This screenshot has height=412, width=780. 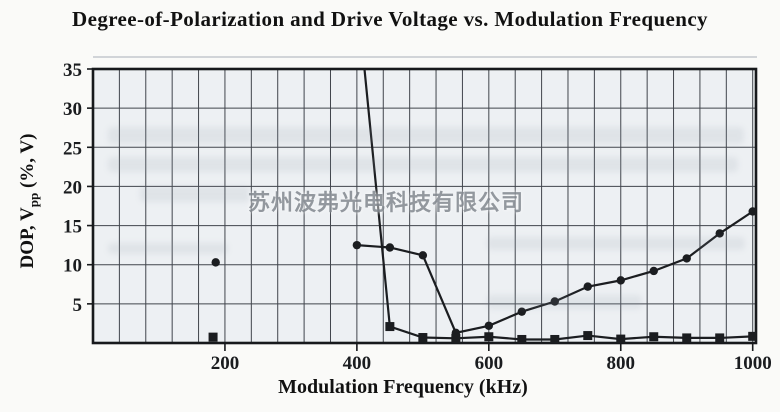 I want to click on y-tick-label: 10, so click(x=72, y=266).